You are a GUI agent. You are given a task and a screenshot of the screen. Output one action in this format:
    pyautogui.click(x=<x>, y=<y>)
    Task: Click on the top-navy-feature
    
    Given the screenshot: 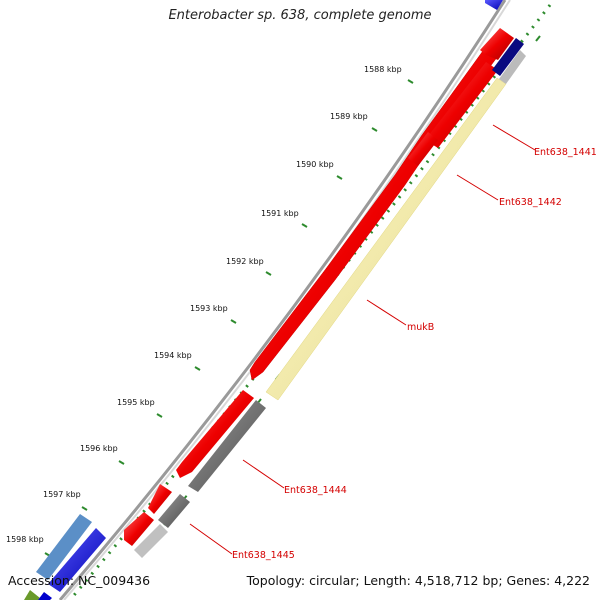 What is the action you would take?
    pyautogui.click(x=508, y=57)
    